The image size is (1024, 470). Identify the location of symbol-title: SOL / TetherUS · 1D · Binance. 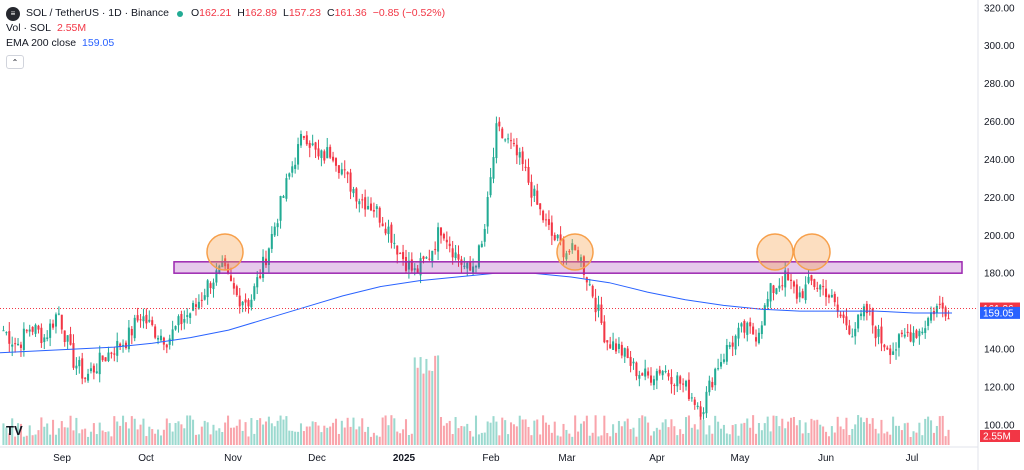
(97, 13).